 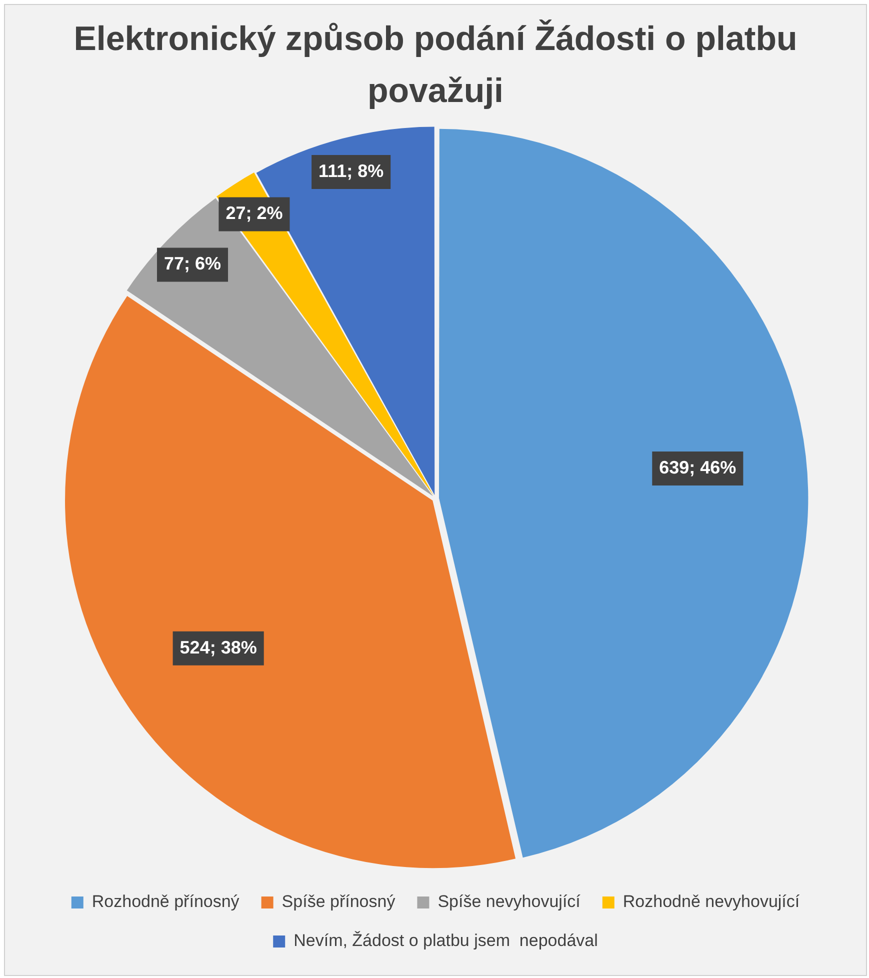 What do you see at coordinates (339, 902) in the screenshot?
I see `legend-label: Spíše přínosný` at bounding box center [339, 902].